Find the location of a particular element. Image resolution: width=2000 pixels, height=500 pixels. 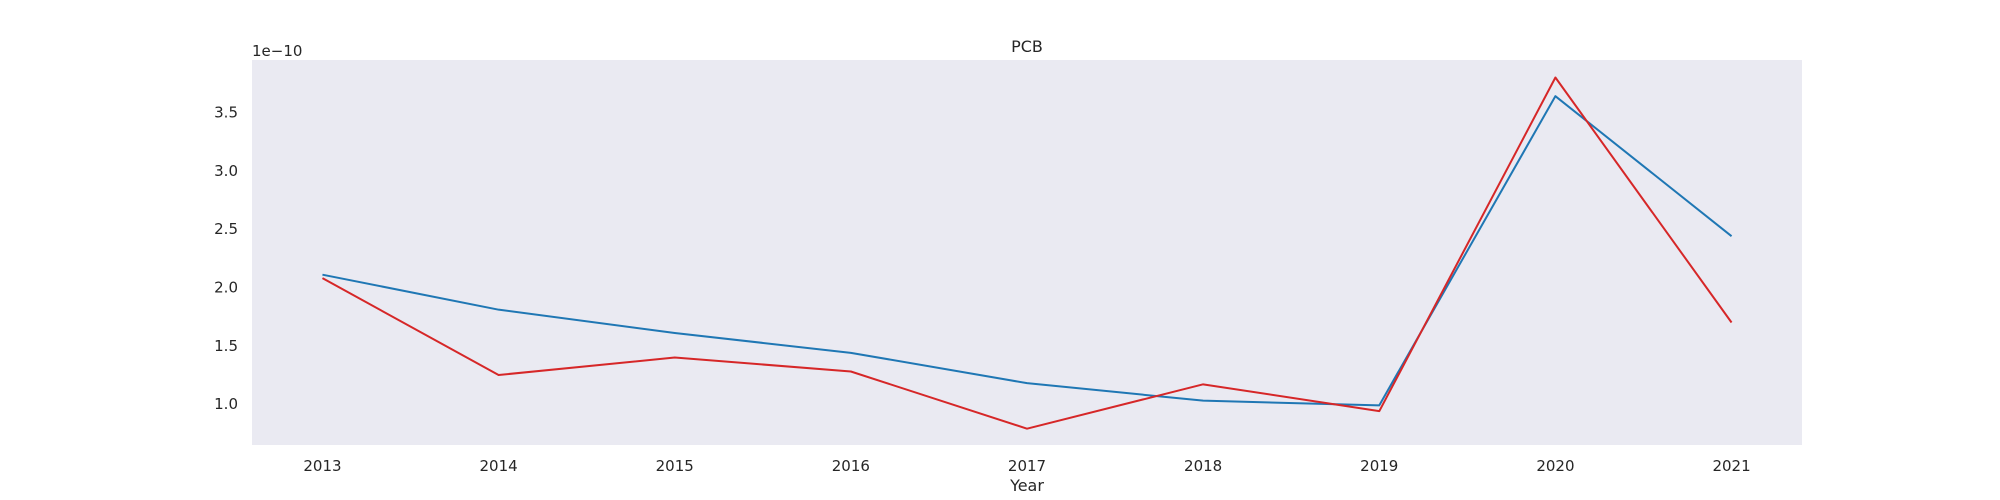

y-tick-label: 3.5 is located at coordinates (226, 113).